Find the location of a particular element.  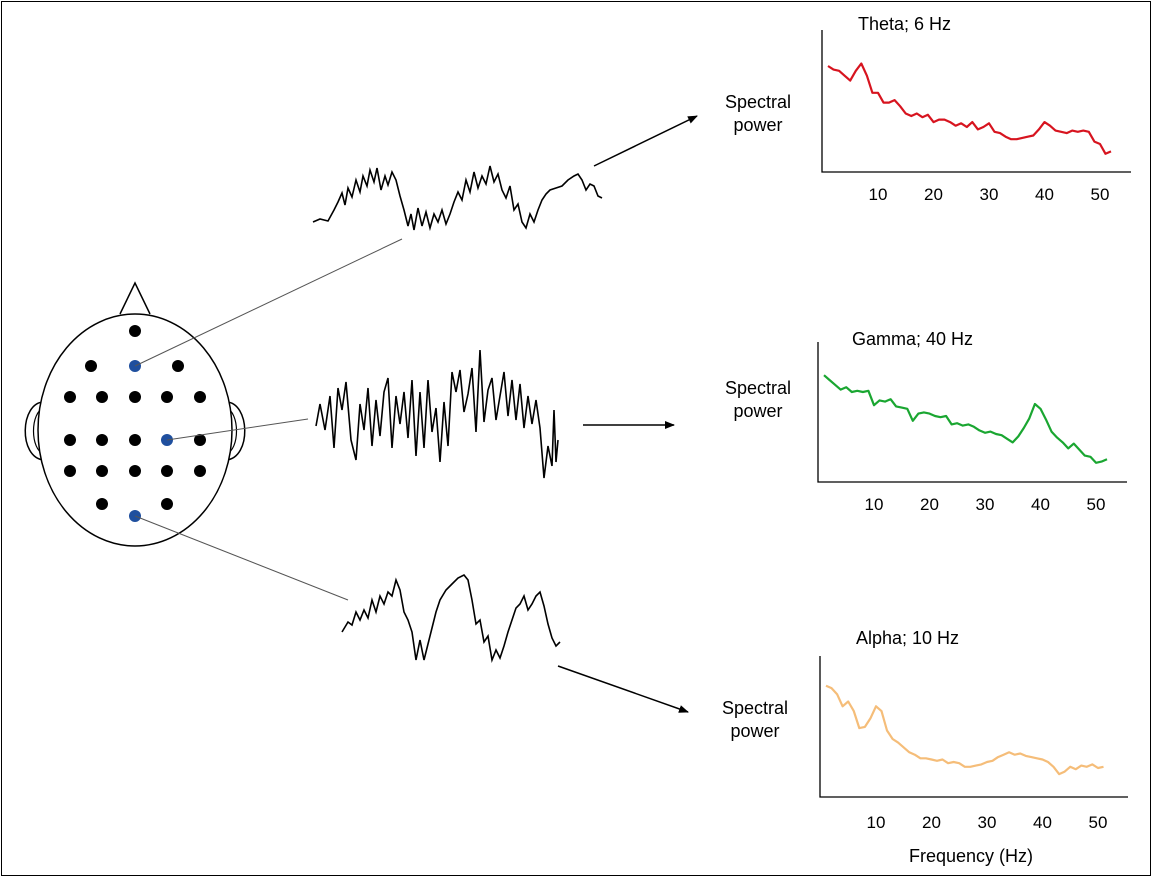

panel-alpha: Alpha; 10 Hz Spectral power 10 20 30 40 50 is located at coordinates (925, 730).